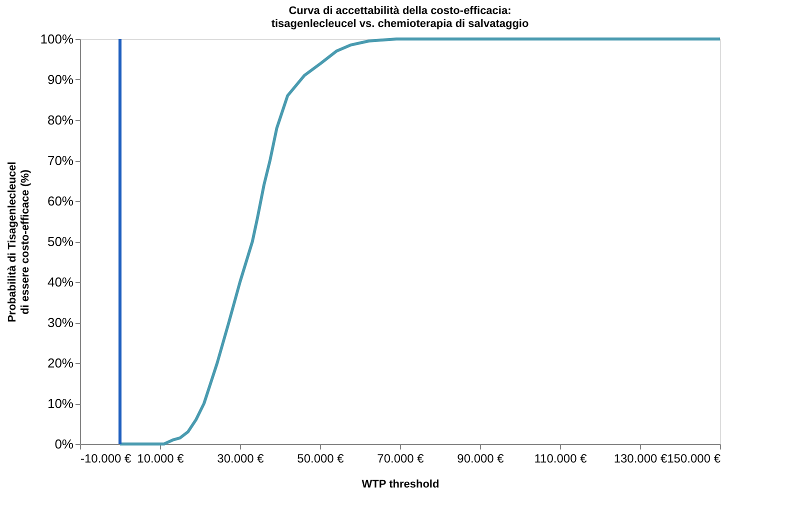 Image resolution: width=794 pixels, height=525 pixels. Describe the element at coordinates (60, 79) in the screenshot. I see `y-tick-label: 90%` at that location.